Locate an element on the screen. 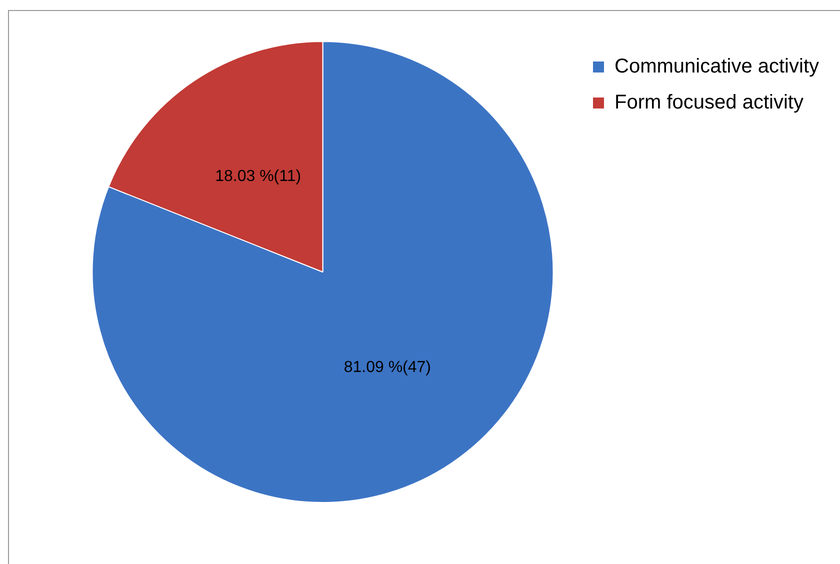  data-label: 81.09 %(47) is located at coordinates (388, 367).